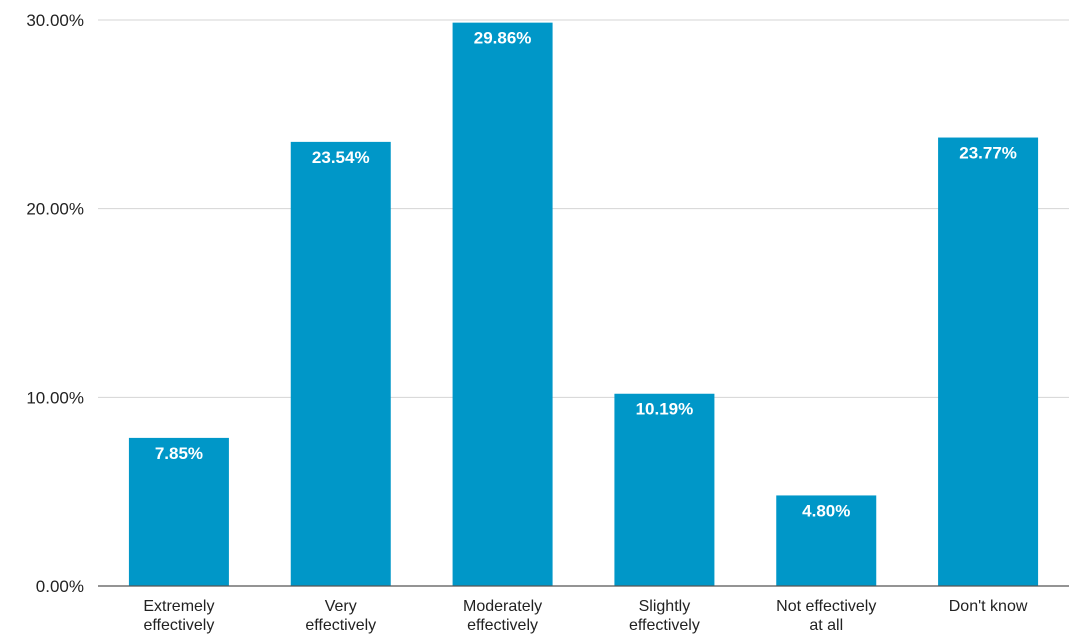 This screenshot has height=643, width=1069. I want to click on x-tick-label-line: at all, so click(826, 625).